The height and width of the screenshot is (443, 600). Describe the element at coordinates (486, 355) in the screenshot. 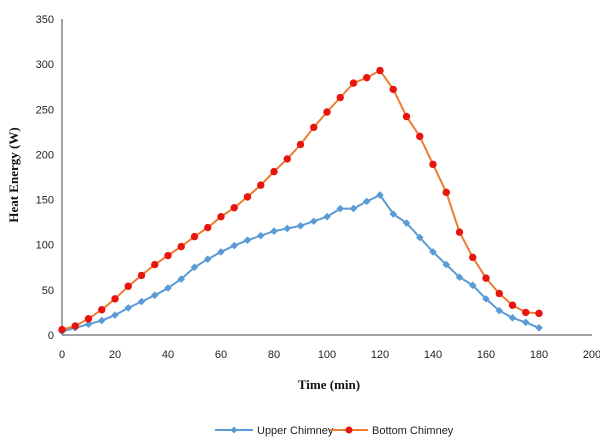

I see `x-tick-label-160: 160` at that location.